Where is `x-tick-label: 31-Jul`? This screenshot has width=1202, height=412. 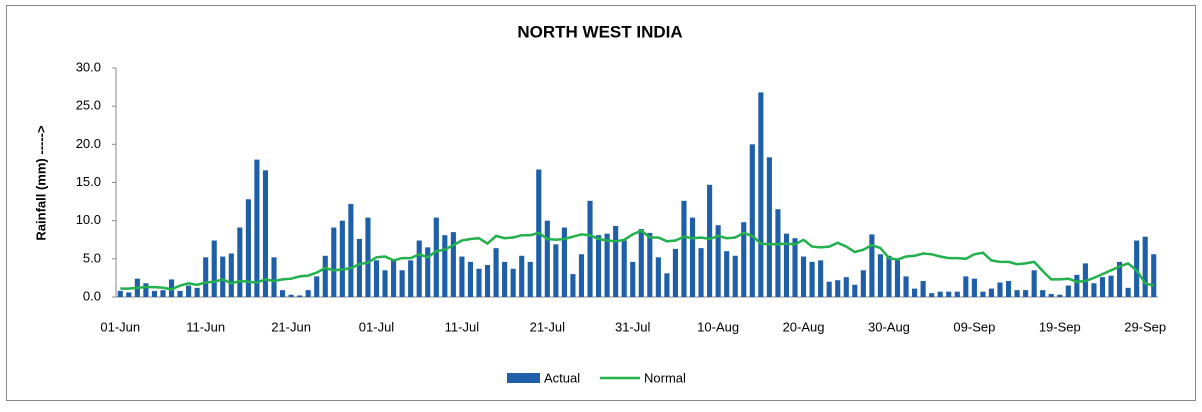
x-tick-label: 31-Jul is located at coordinates (633, 326).